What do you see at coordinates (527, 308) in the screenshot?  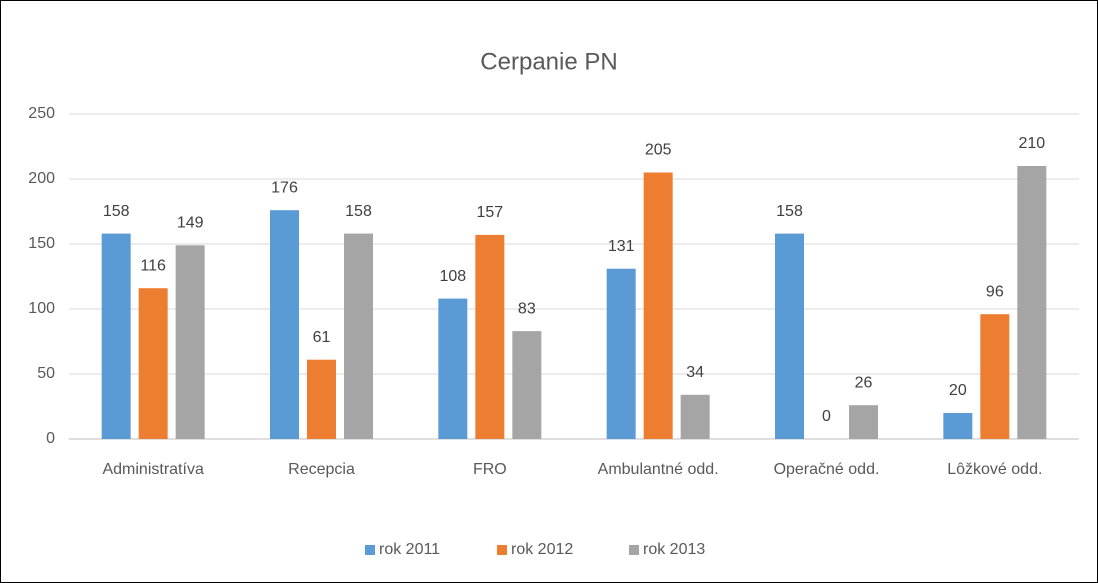 I see `data-label: 83` at bounding box center [527, 308].